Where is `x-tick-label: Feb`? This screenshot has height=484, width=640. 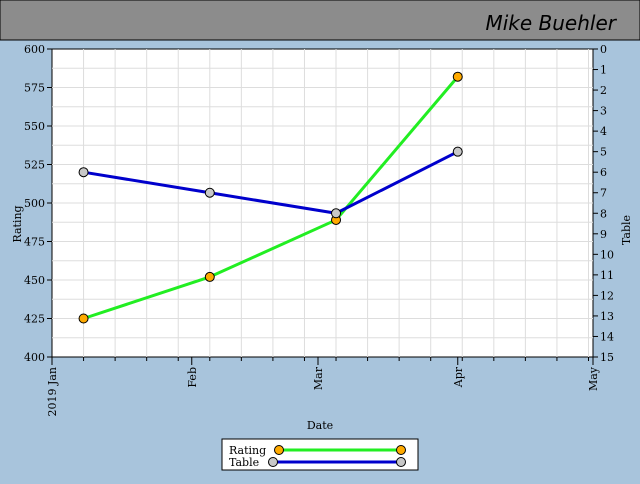 x-tick-label: Feb is located at coordinates (192, 377).